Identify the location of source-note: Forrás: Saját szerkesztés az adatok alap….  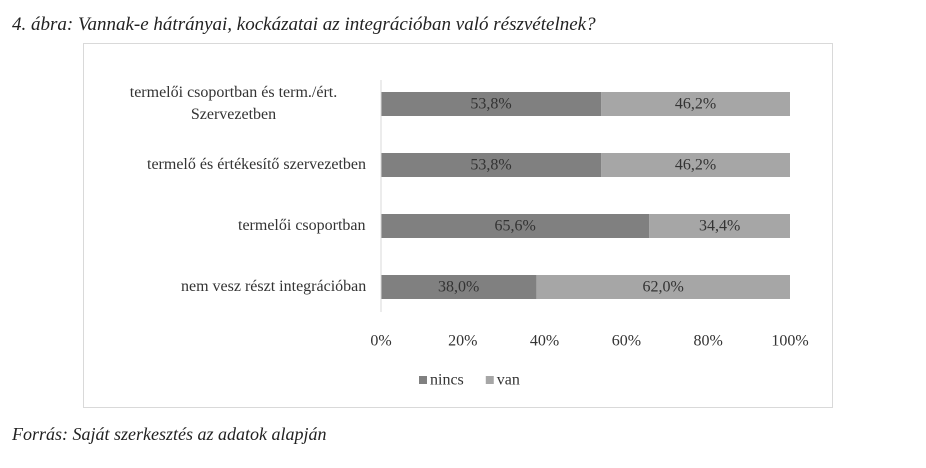
(169, 434).